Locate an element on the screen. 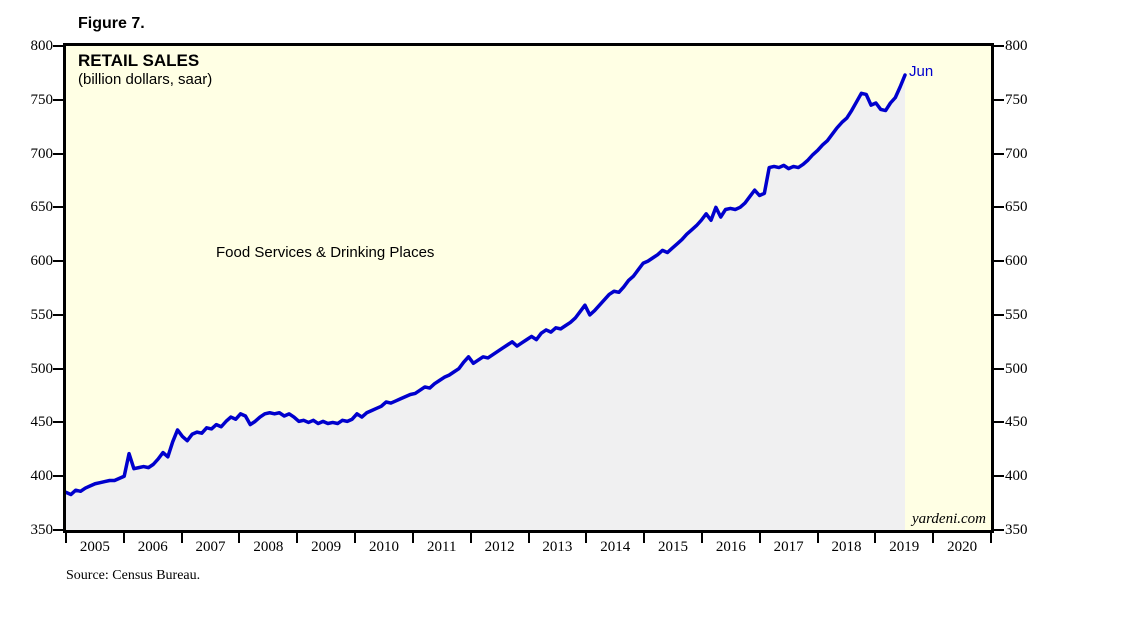 Image resolution: width=1138 pixels, height=621 pixels. x-axis-year-label: 2009 is located at coordinates (326, 547).